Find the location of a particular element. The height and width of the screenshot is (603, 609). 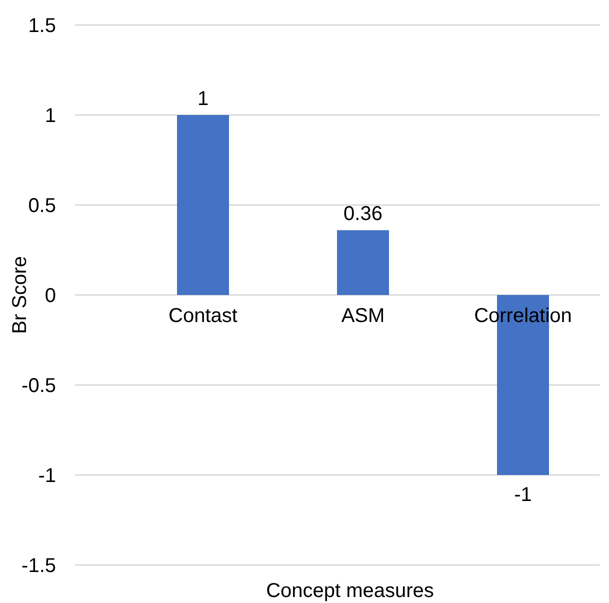

y-tick-label: 1 is located at coordinates (50, 116).